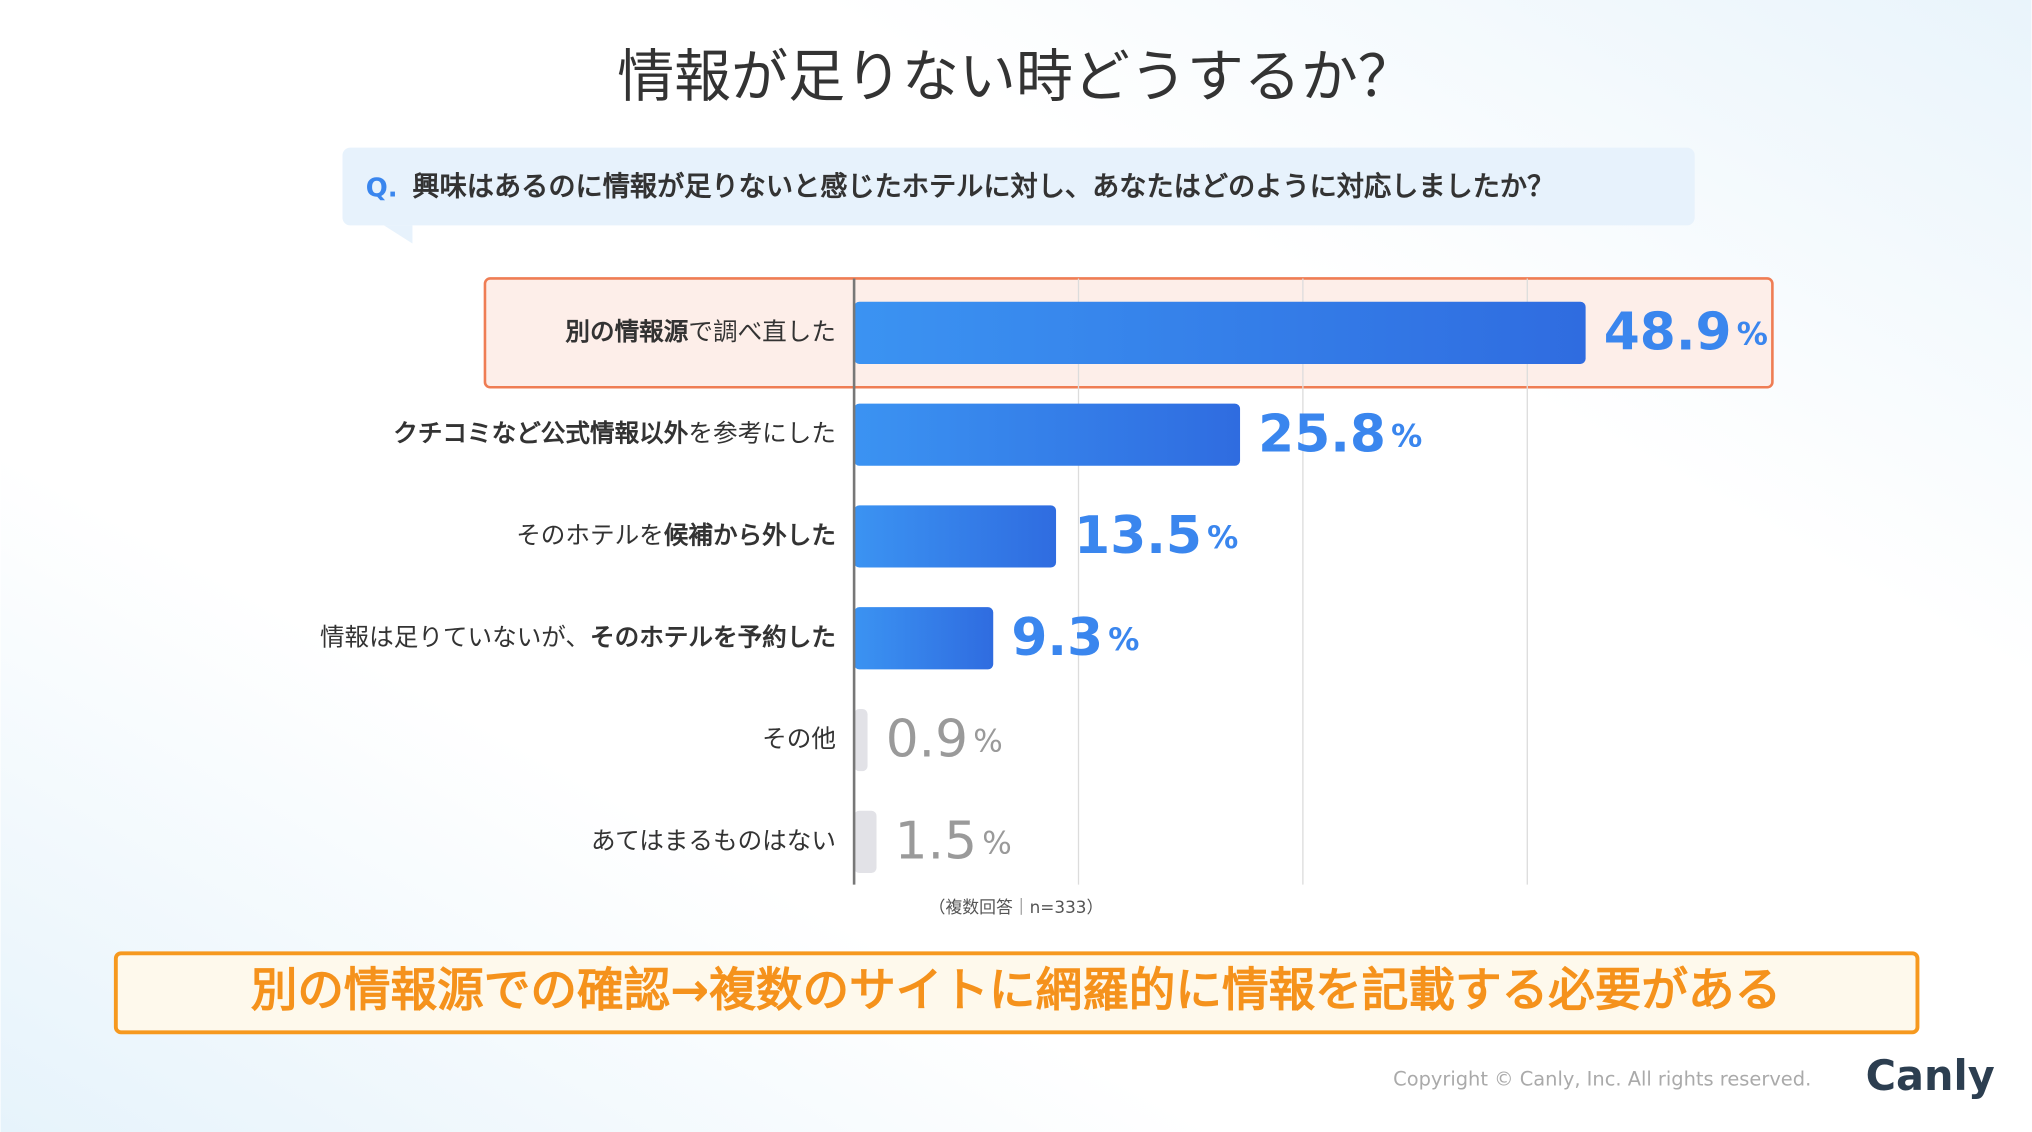  Describe the element at coordinates (626, 331) in the screenshot. I see `category-segment: 別の情報源` at that location.